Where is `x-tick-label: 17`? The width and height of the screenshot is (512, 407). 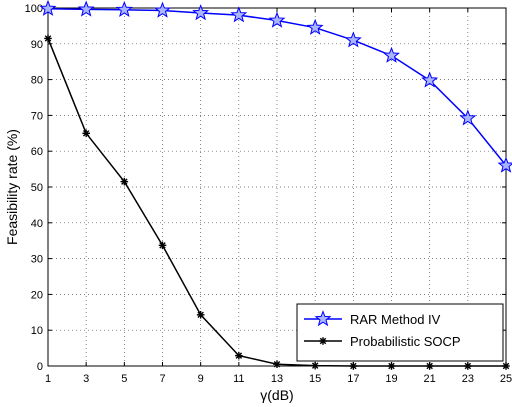 x-tick-label: 17 is located at coordinates (353, 379).